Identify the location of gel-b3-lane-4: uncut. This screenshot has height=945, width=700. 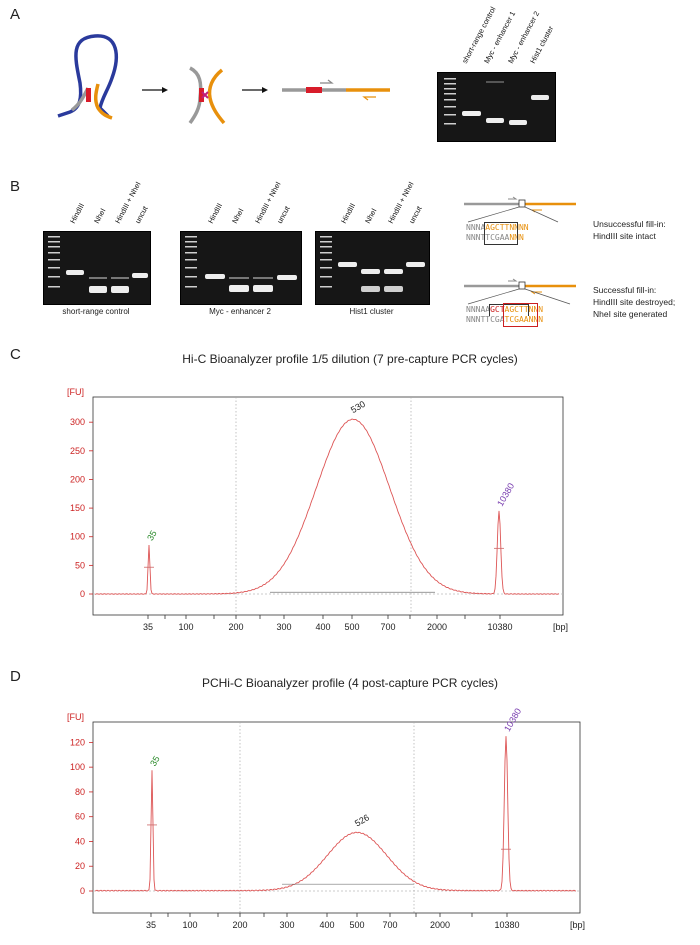
(415, 214).